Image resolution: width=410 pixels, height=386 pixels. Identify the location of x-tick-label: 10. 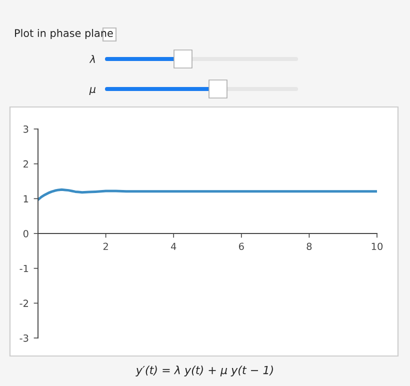
(377, 246).